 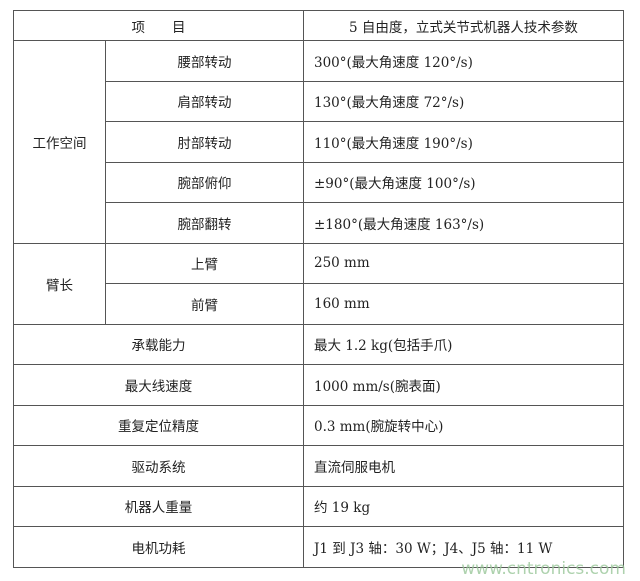 I want to click on watermark: www.cntronics.com, so click(x=543, y=569).